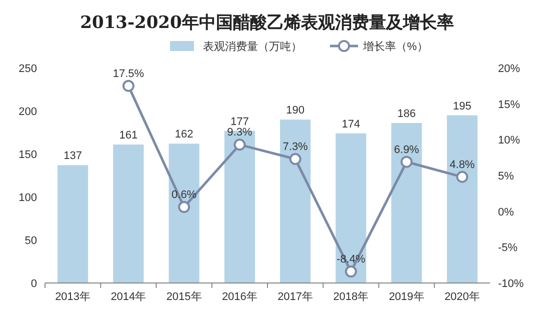 The height and width of the screenshot is (336, 534). Describe the element at coordinates (30, 241) in the screenshot. I see `y-tick-label: 50` at that location.